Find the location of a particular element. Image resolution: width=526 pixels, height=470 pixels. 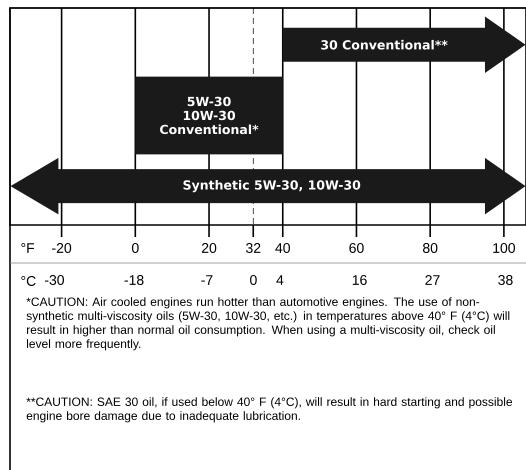

y-tick-label: 5W-30 10W-30 Conventional* is located at coordinates (209, 115).